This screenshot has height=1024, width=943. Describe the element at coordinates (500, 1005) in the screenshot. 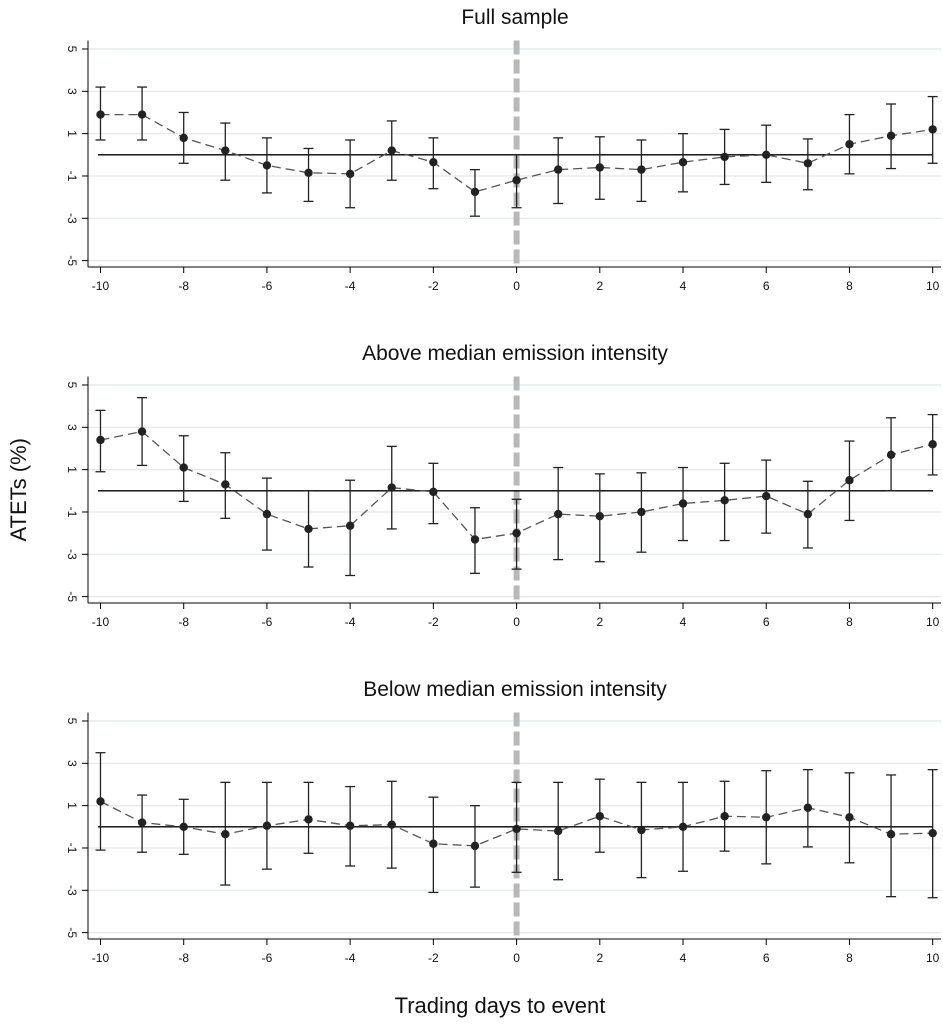

I see `x-axis-label: Trading days to event` at that location.